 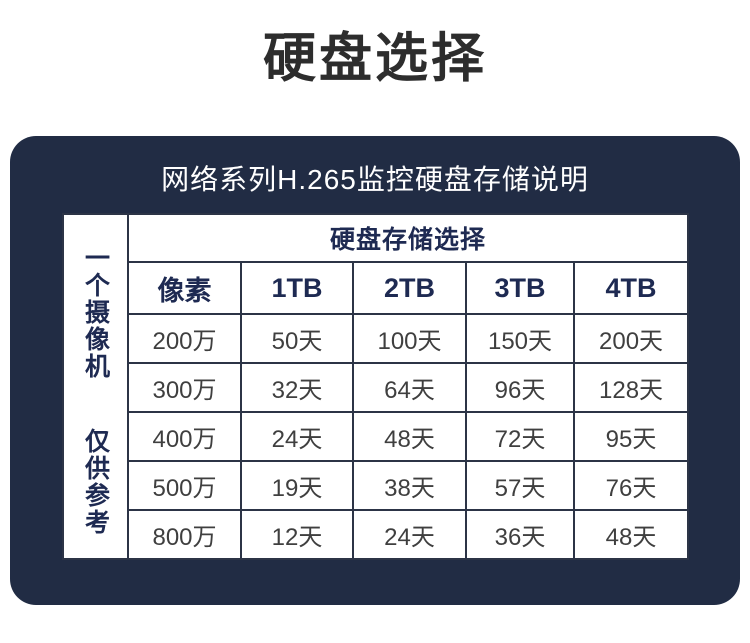 What do you see at coordinates (95, 312) in the screenshot?
I see `side-label-one-camera: 一个摄像机` at bounding box center [95, 312].